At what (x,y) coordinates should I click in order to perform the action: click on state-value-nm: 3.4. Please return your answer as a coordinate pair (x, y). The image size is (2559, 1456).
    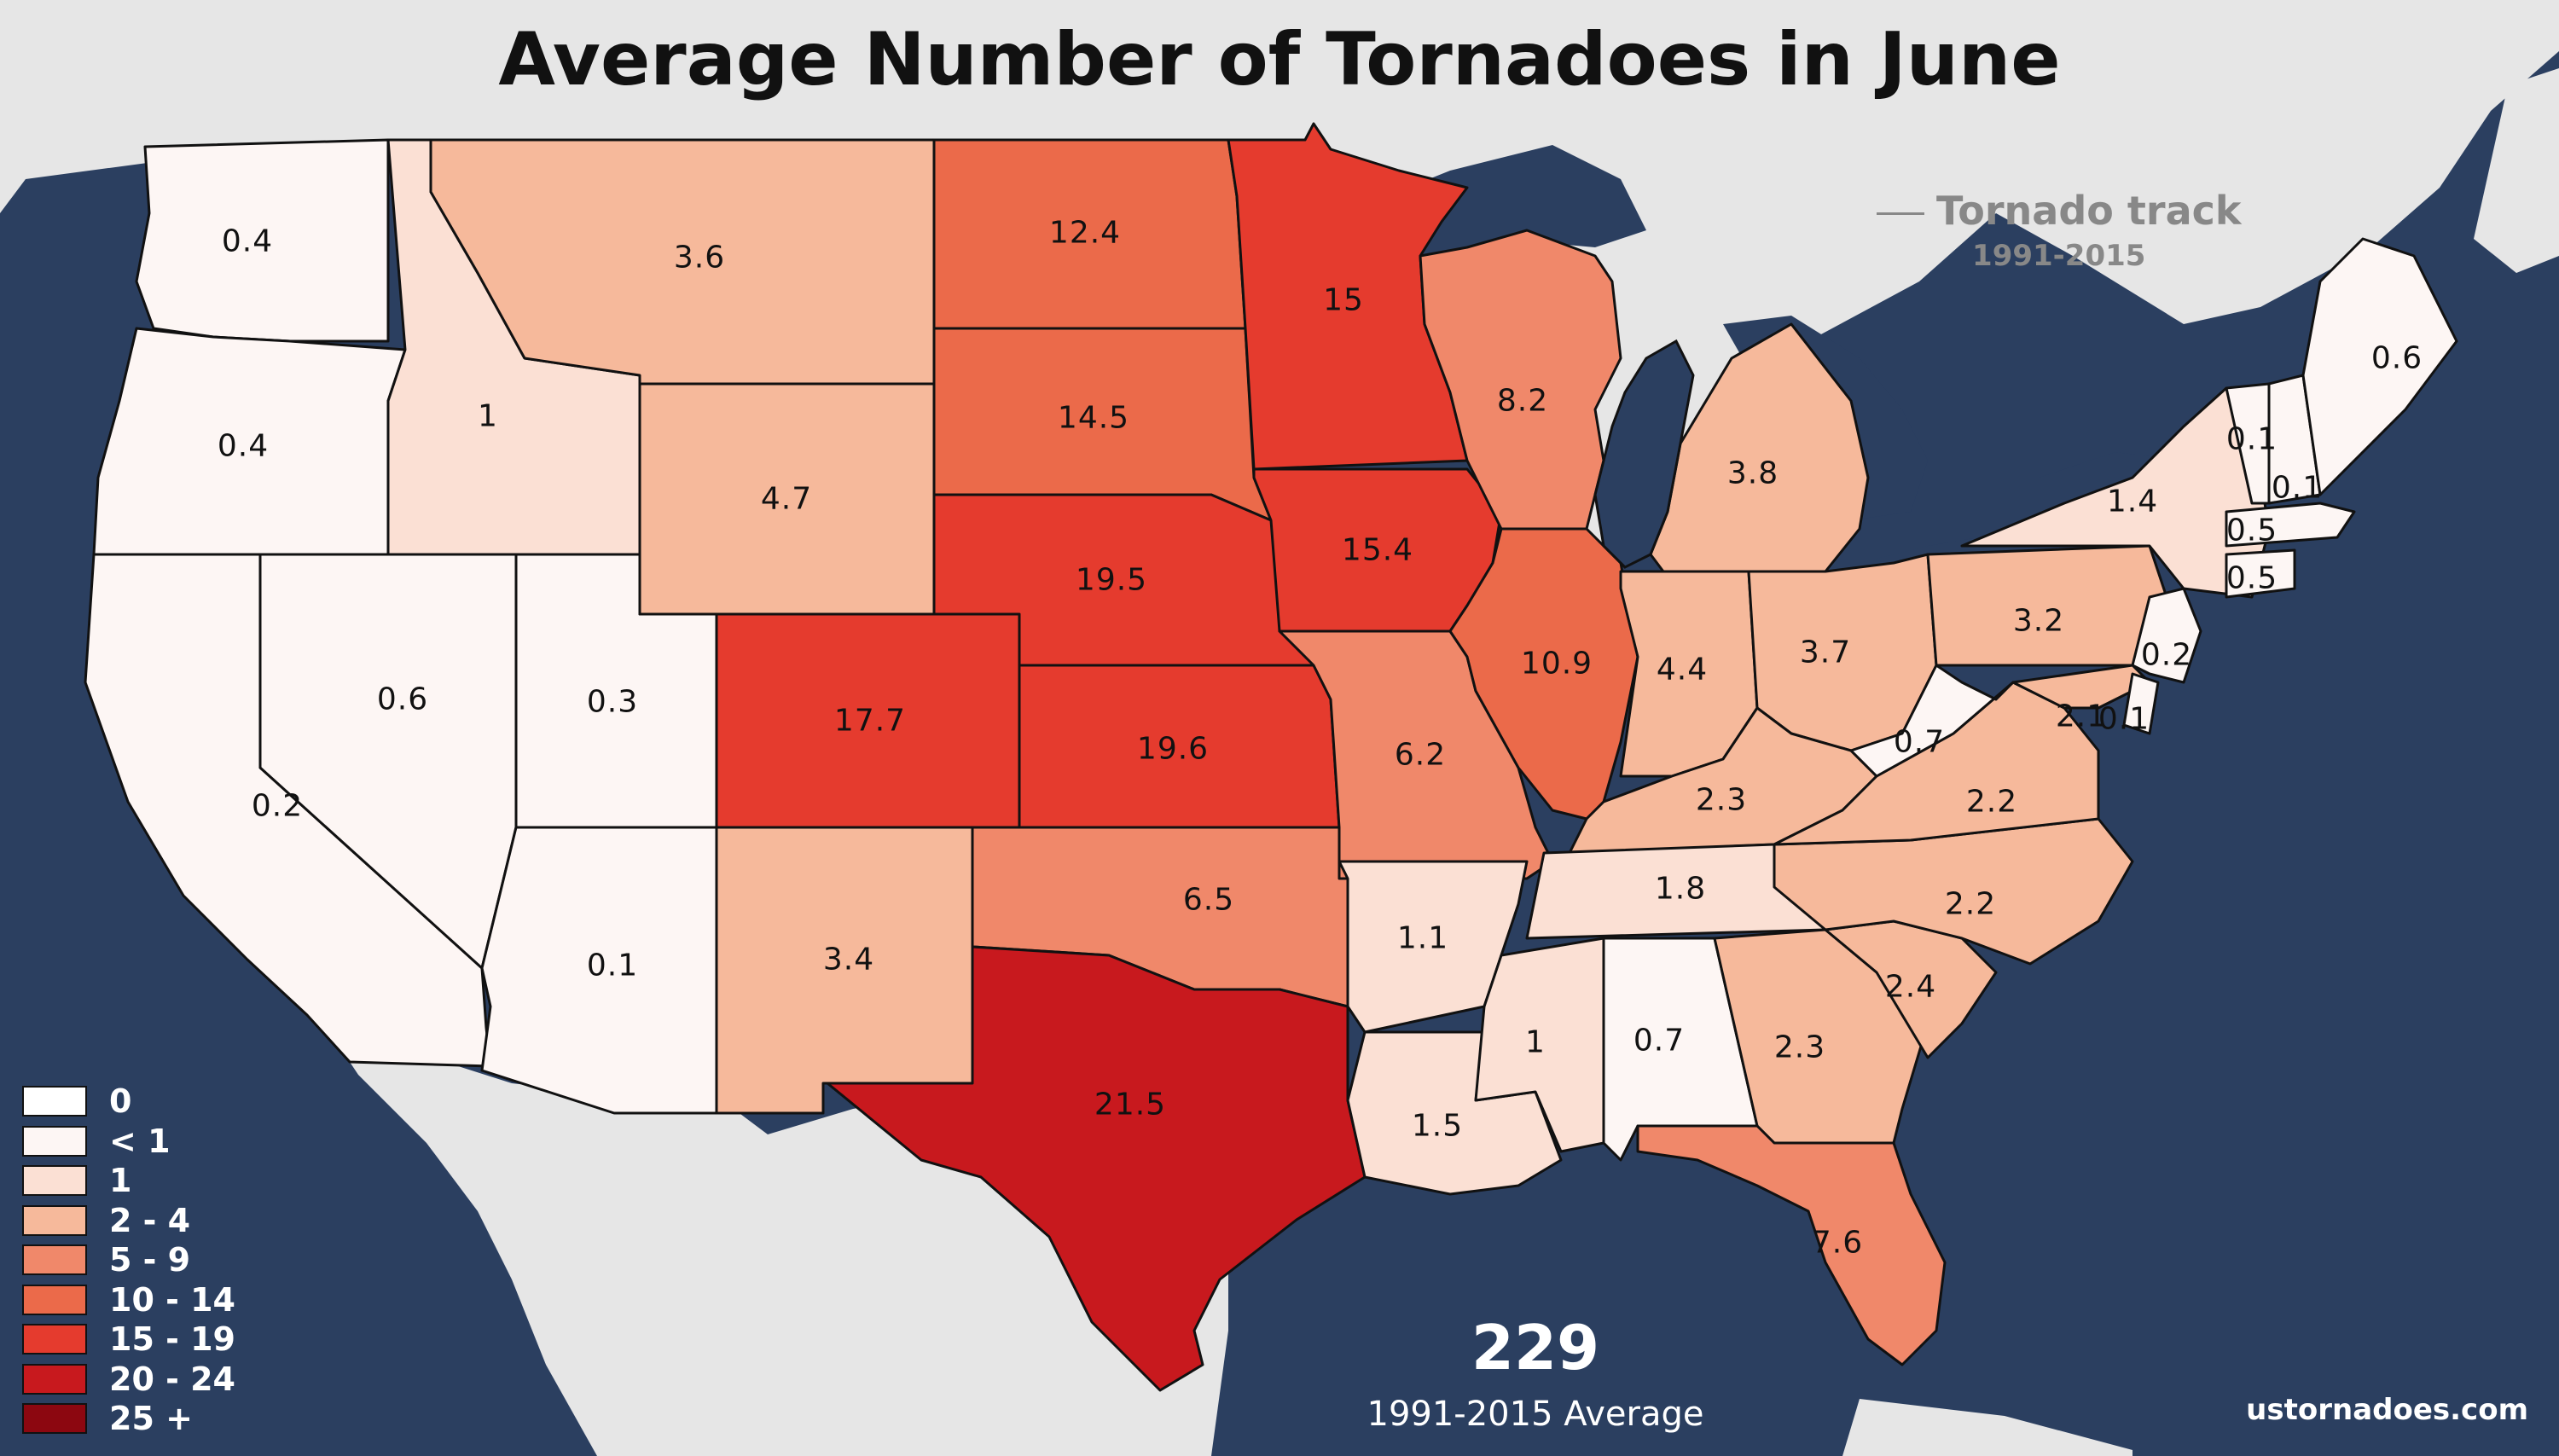
    Looking at the image, I should click on (849, 959).